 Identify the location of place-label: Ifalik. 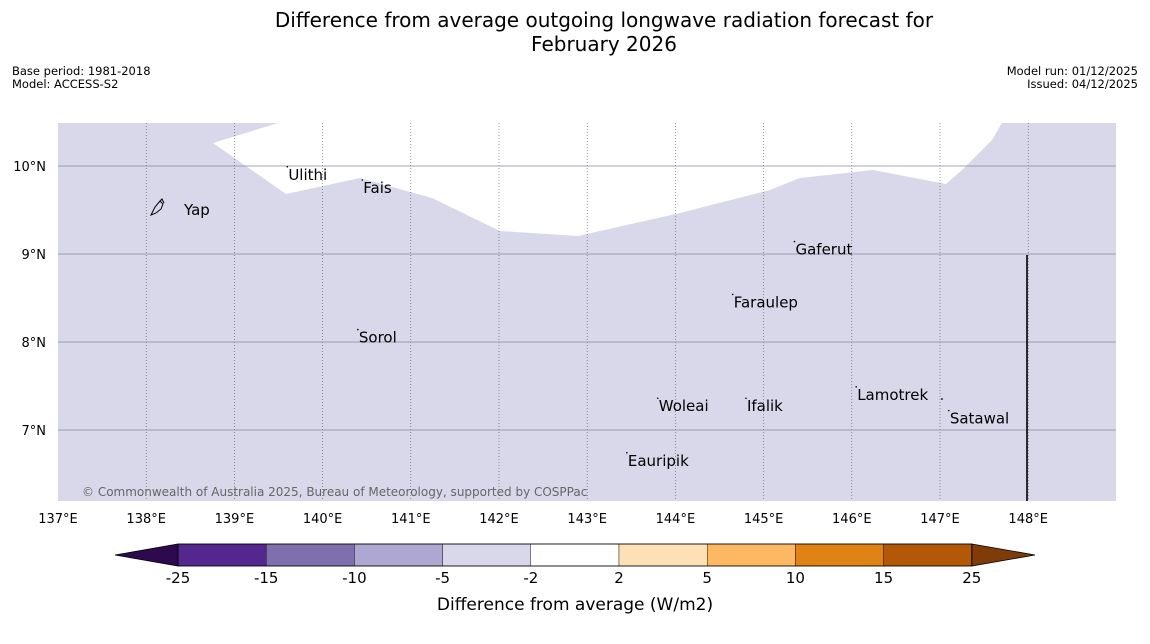
(765, 406).